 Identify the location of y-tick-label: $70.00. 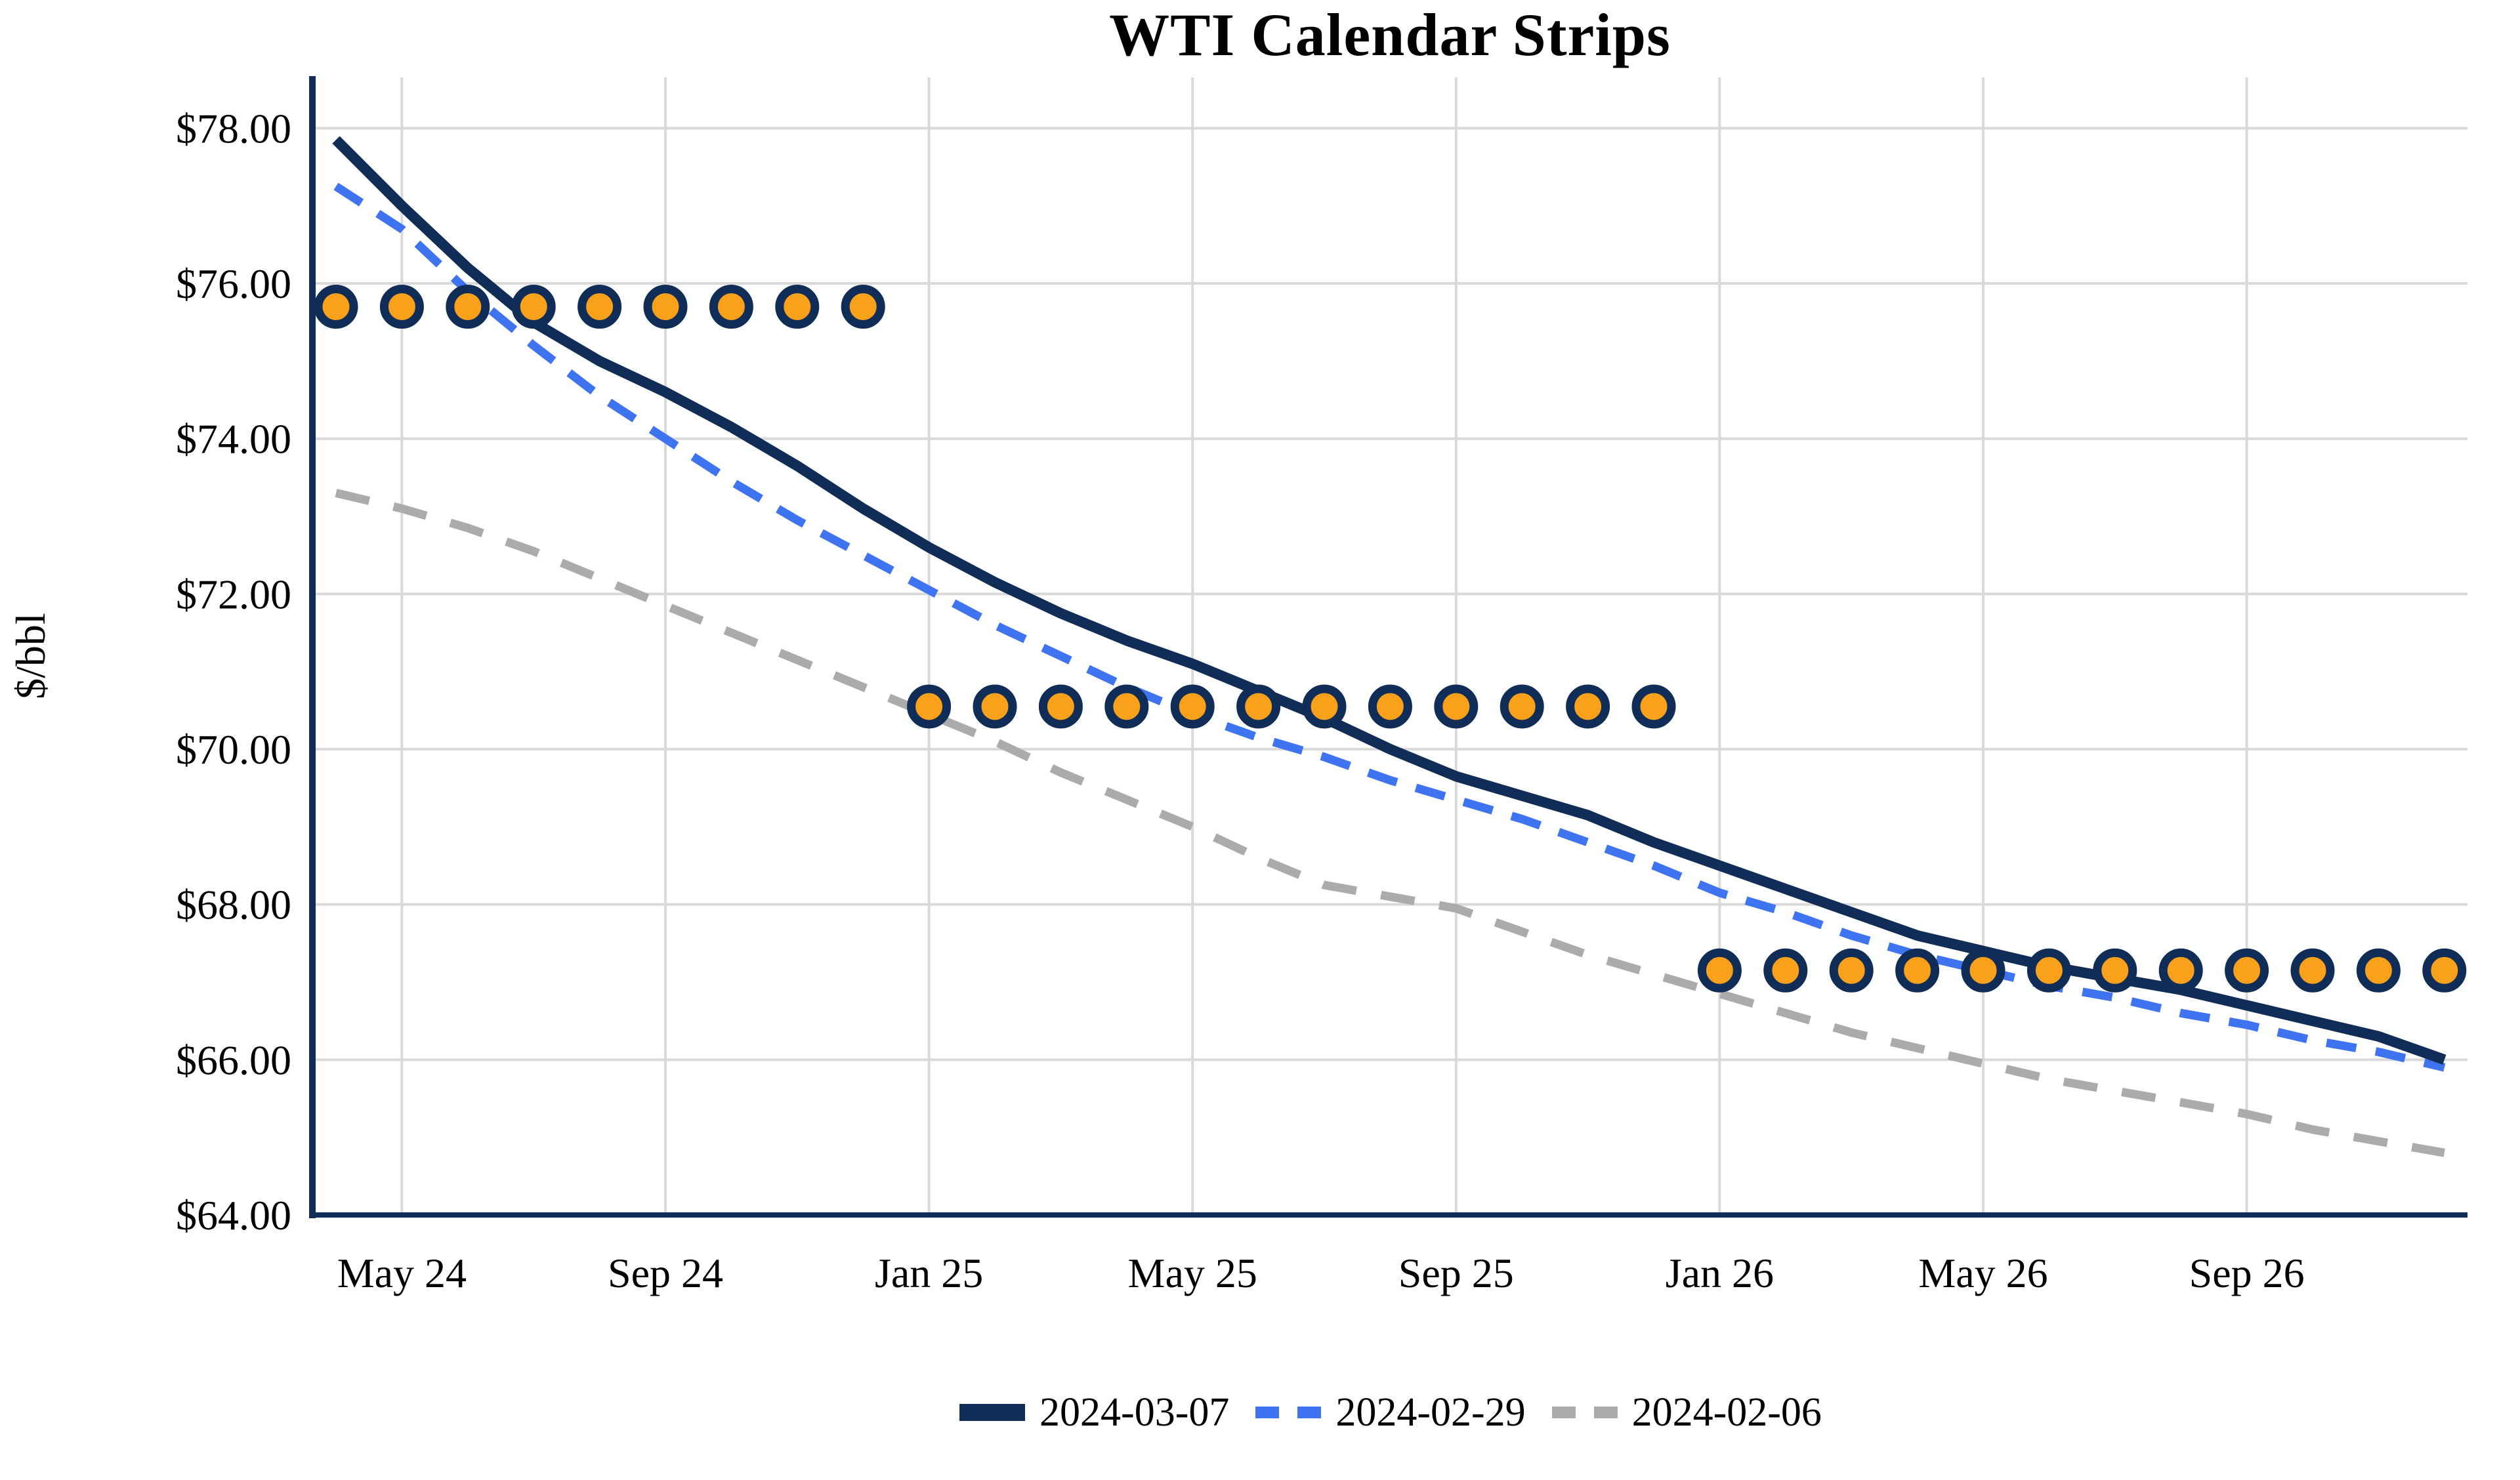
(233, 749).